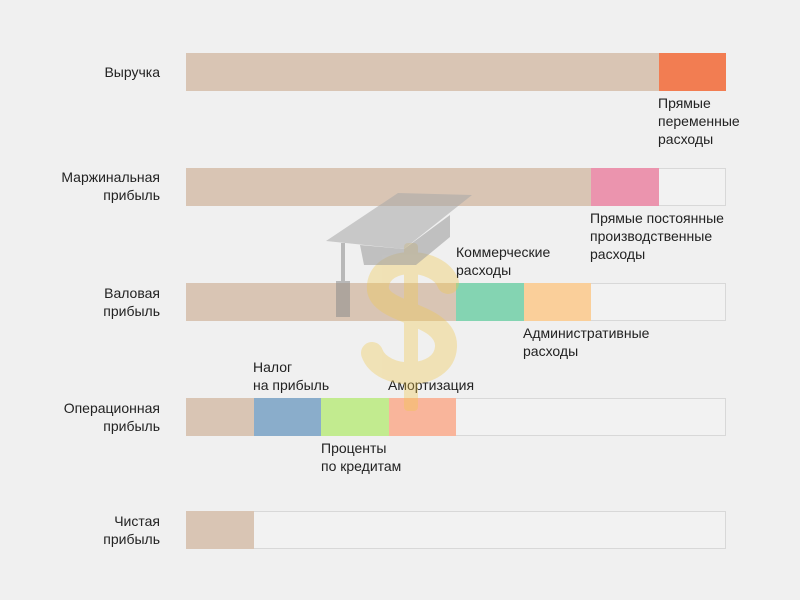 The image size is (800, 600). I want to click on annotation-depreciation: Амортизация, so click(431, 385).